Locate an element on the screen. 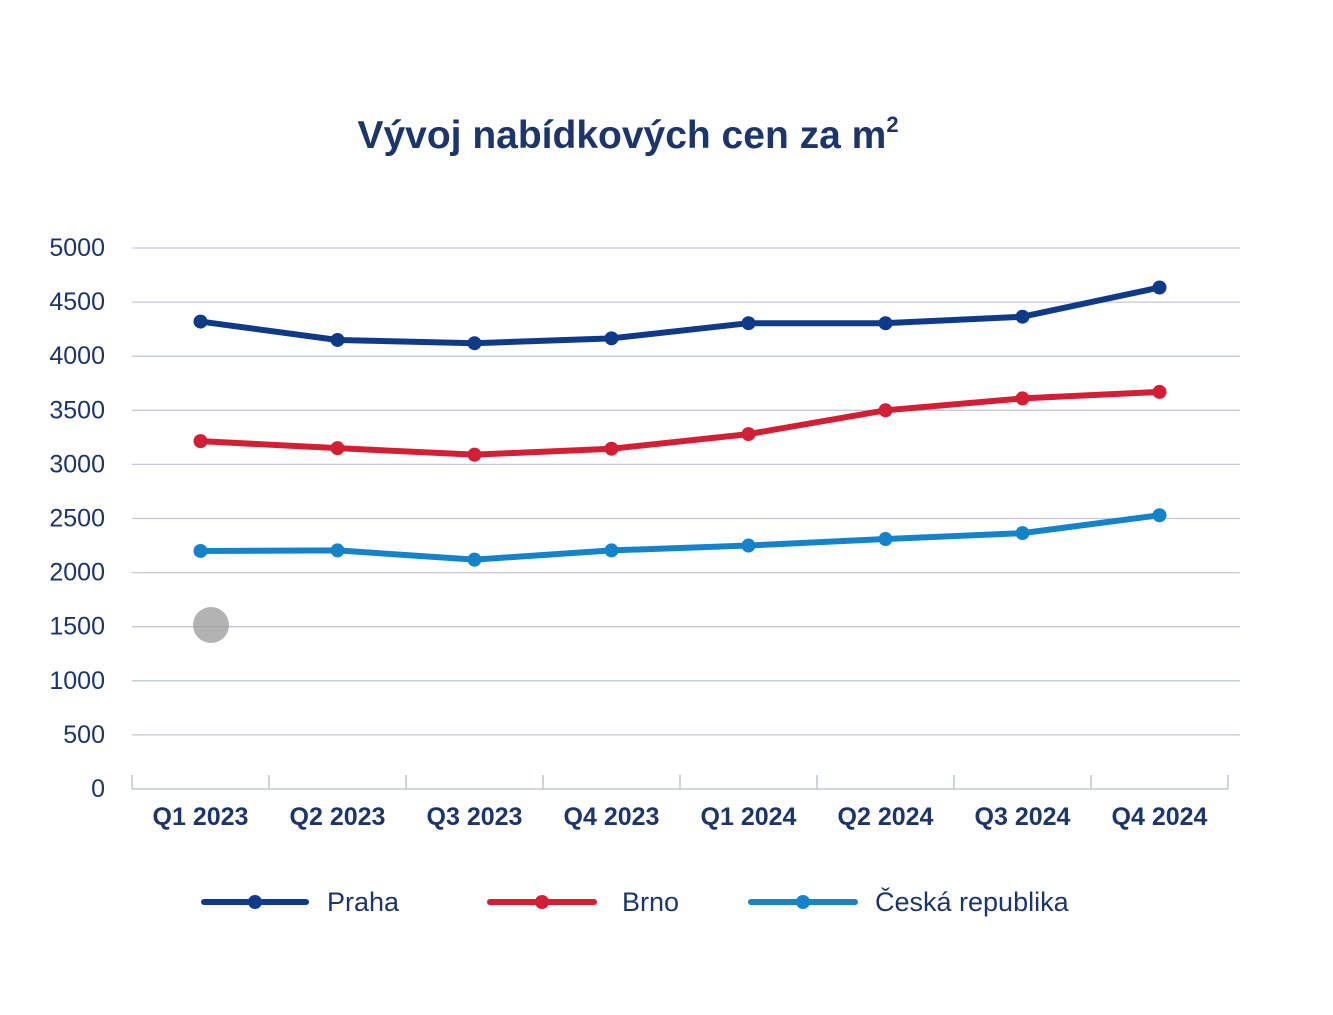 Image resolution: width=1333 pixels, height=1015 pixels. y-tick-label: 2500 is located at coordinates (77, 519).